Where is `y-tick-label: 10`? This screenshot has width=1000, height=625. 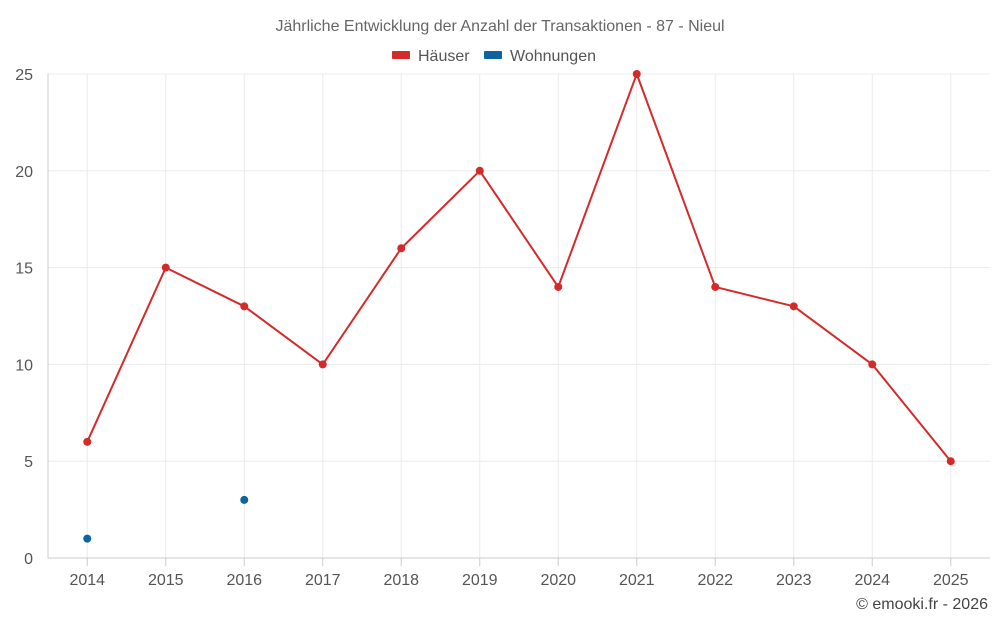 y-tick-label: 10 is located at coordinates (24, 365).